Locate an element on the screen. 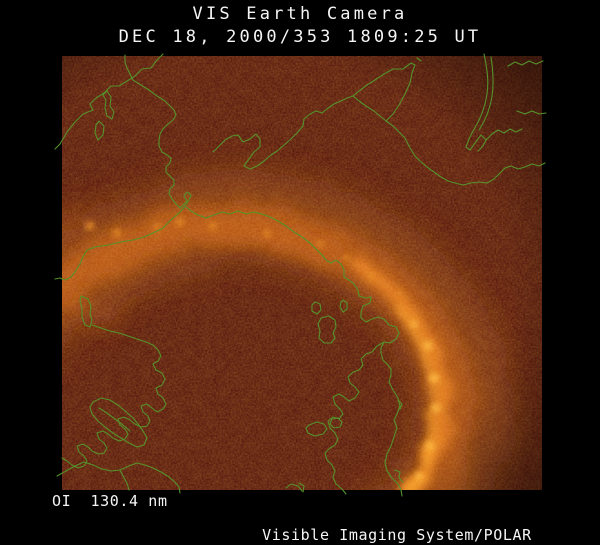 This screenshot has height=545, width=600. wavelength-label: OI 130.4 nm is located at coordinates (110, 501).